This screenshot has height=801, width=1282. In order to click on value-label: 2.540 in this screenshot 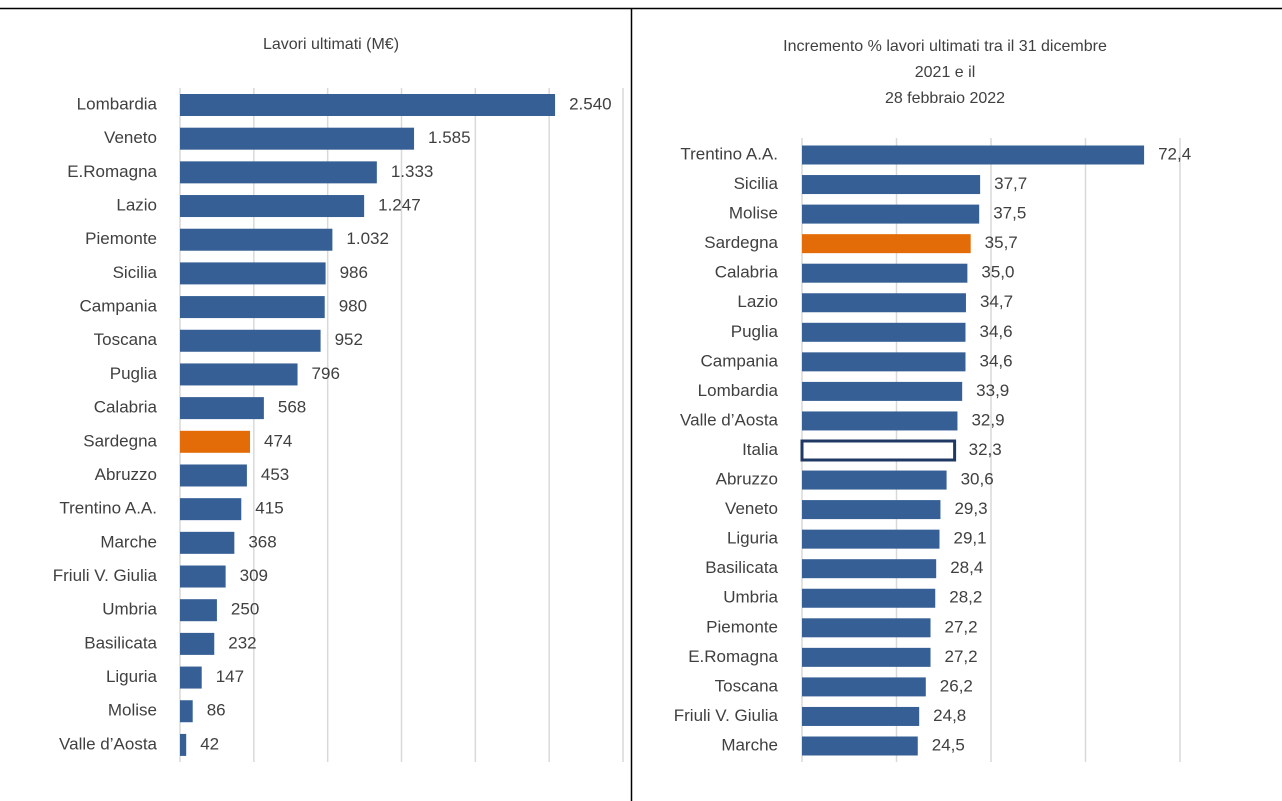, I will do `click(590, 103)`.